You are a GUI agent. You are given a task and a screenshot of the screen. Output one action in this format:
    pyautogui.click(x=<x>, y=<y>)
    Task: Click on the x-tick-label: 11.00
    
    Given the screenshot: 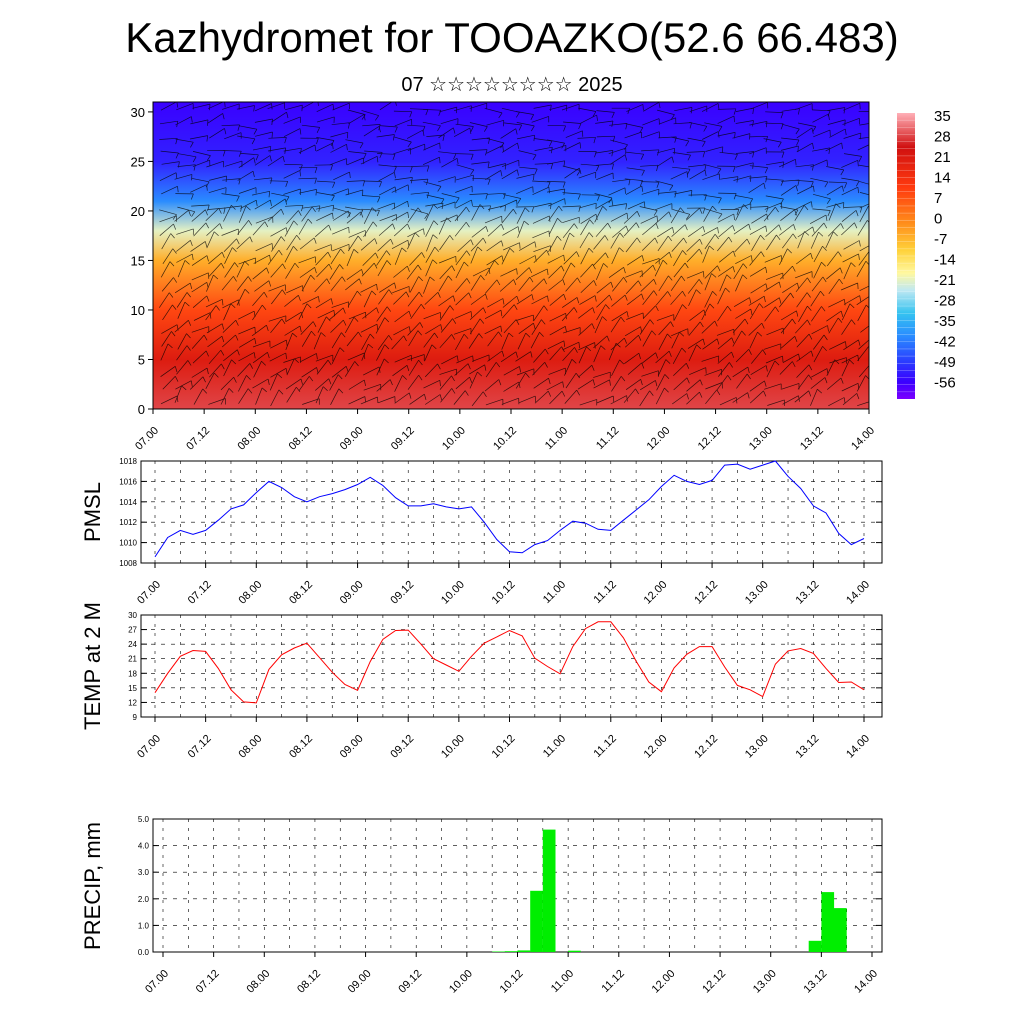 What is the action you would take?
    pyautogui.click(x=556, y=438)
    